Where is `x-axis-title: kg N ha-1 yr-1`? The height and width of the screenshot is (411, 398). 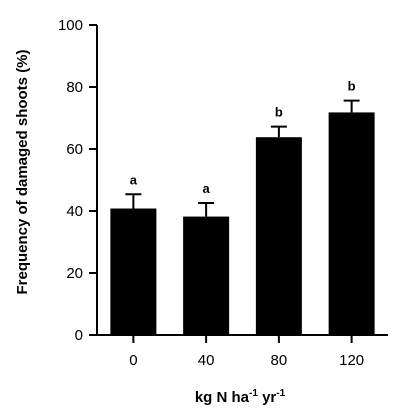 x-axis-title: kg N ha-1 yr-1 is located at coordinates (240, 397).